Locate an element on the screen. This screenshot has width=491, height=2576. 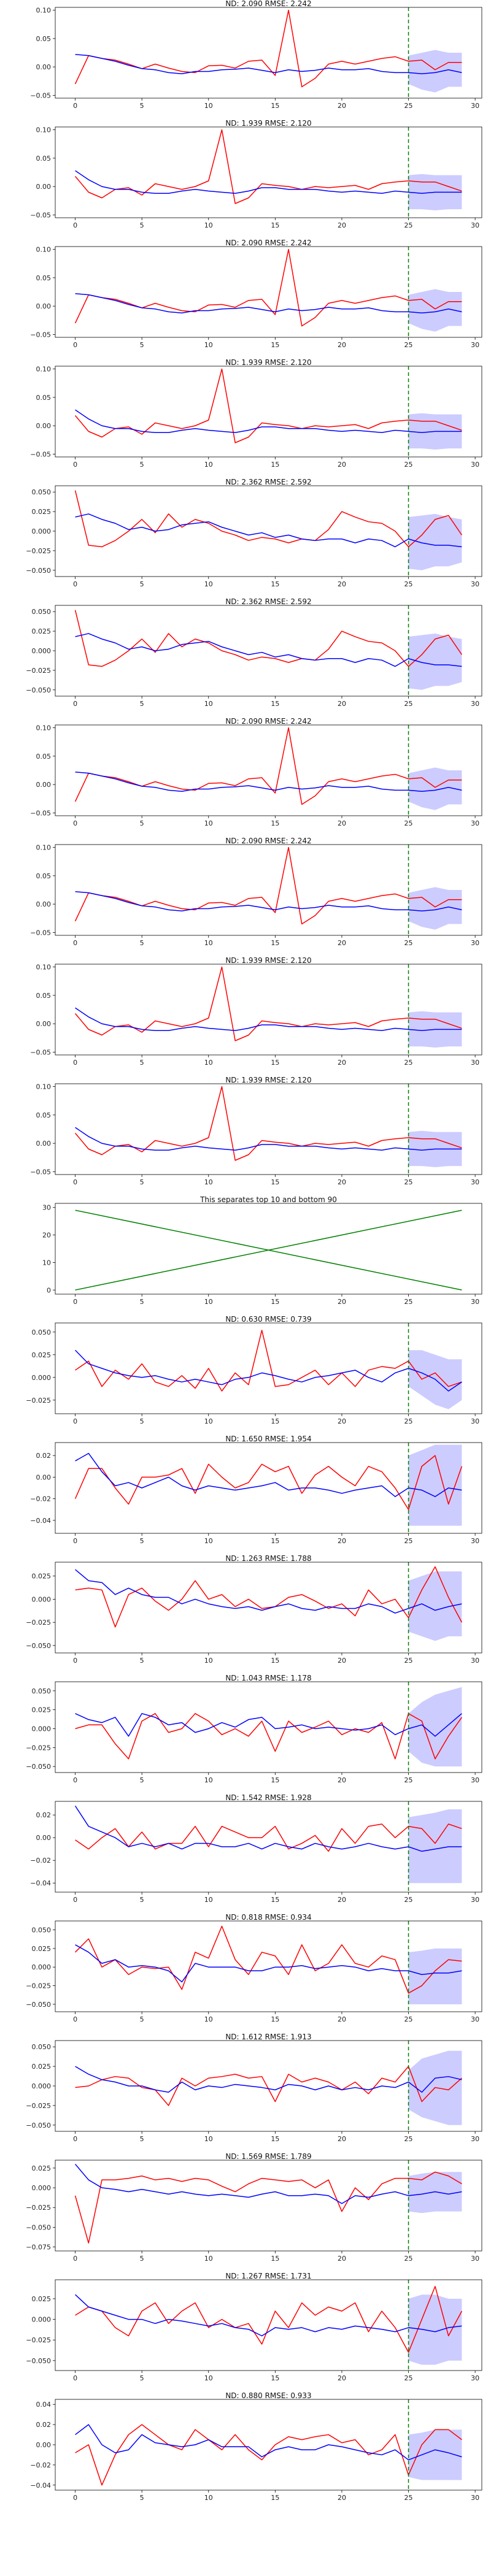
y-tick-label: 10 is located at coordinates (47, 1263).